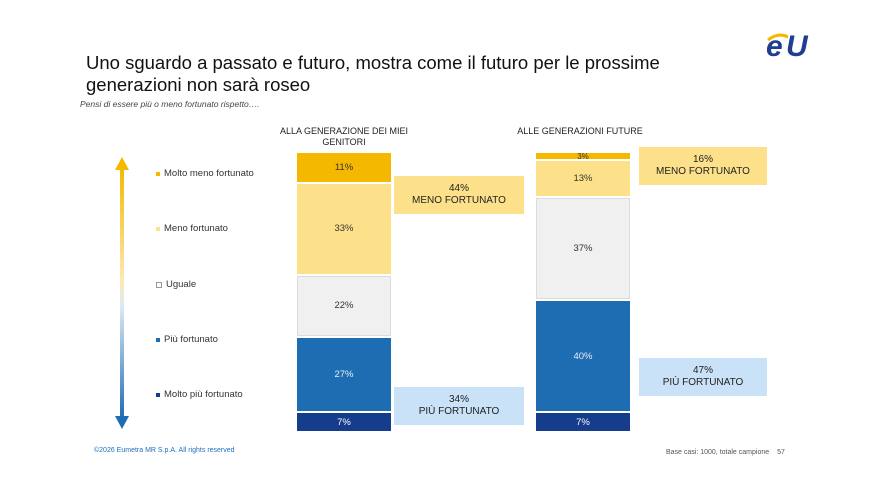 This screenshot has height=491, width=870. I want to click on bar-segment-molto-meno: 3%, so click(583, 156).